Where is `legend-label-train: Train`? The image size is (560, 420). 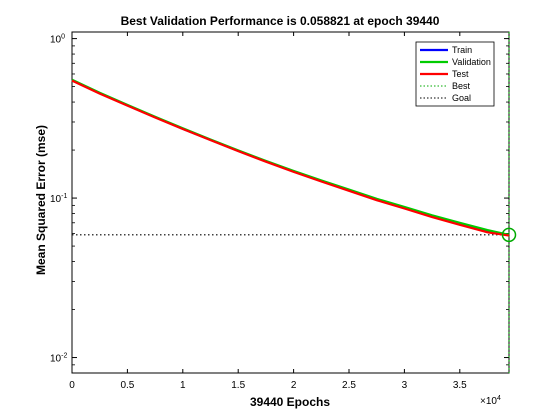 legend-label-train: Train is located at coordinates (462, 50).